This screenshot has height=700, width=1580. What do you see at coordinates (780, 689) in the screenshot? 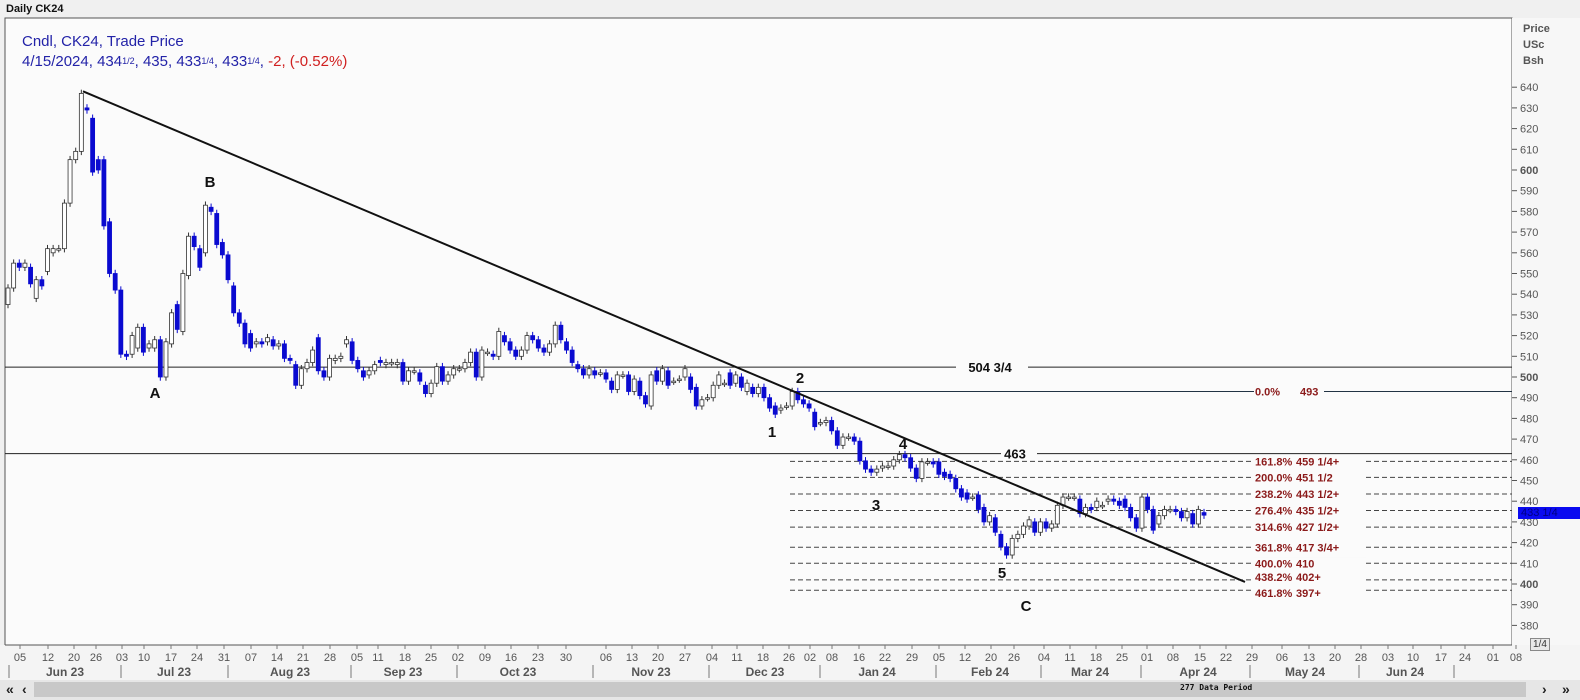
I see `scrollbar-track` at bounding box center [780, 689].